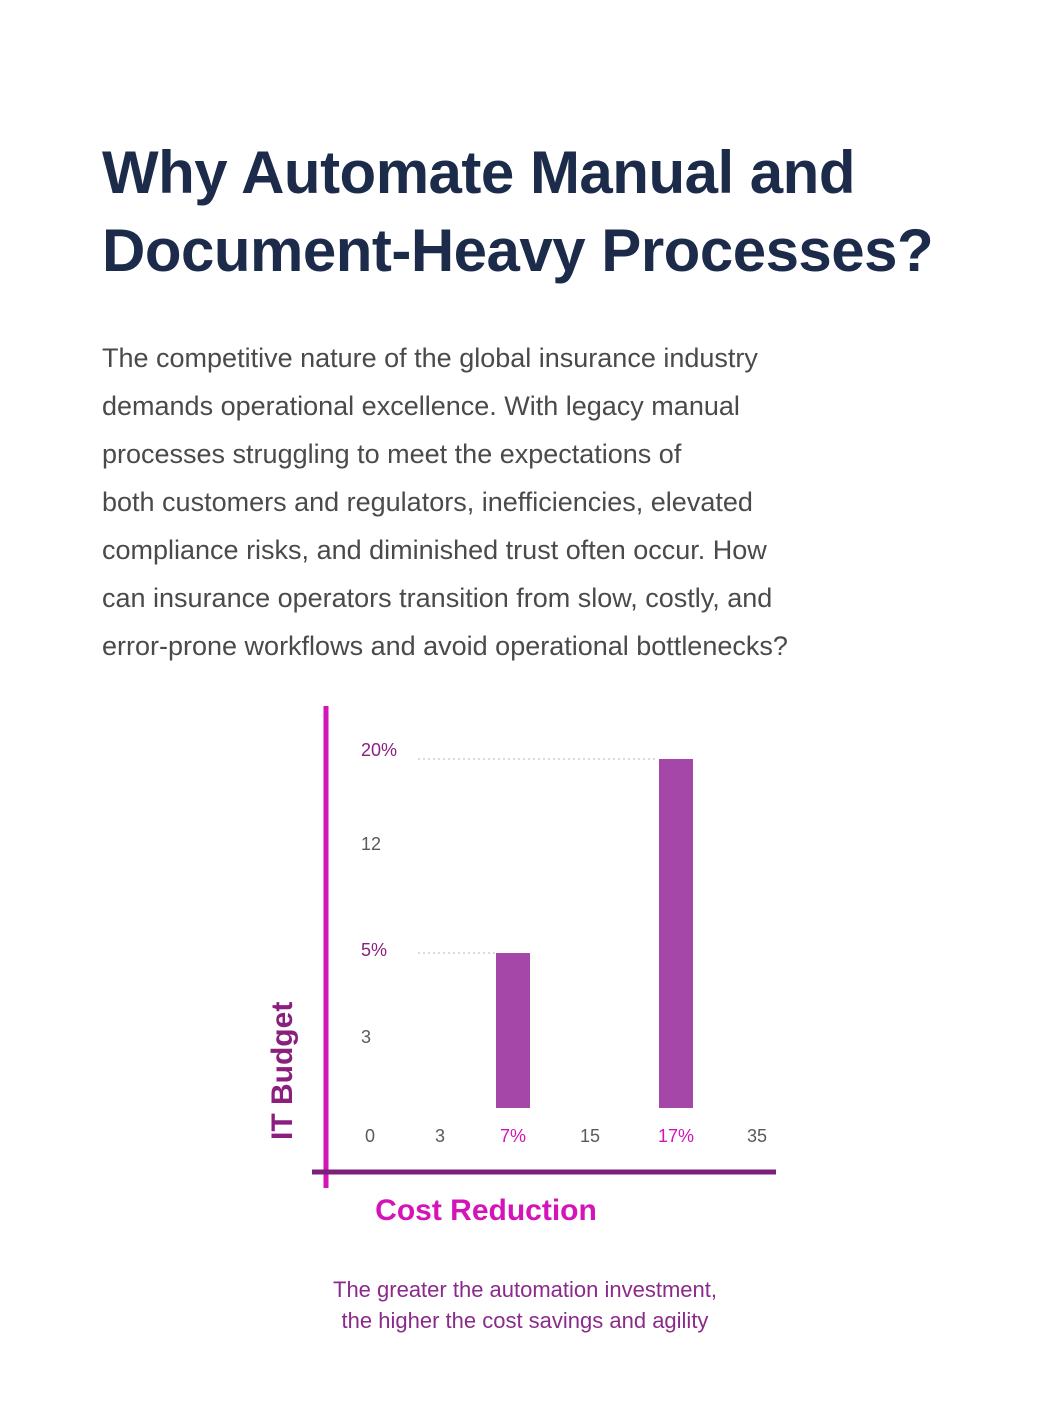  Describe the element at coordinates (518, 250) in the screenshot. I see `page-title-line: Document-Heavy Processes?` at that location.